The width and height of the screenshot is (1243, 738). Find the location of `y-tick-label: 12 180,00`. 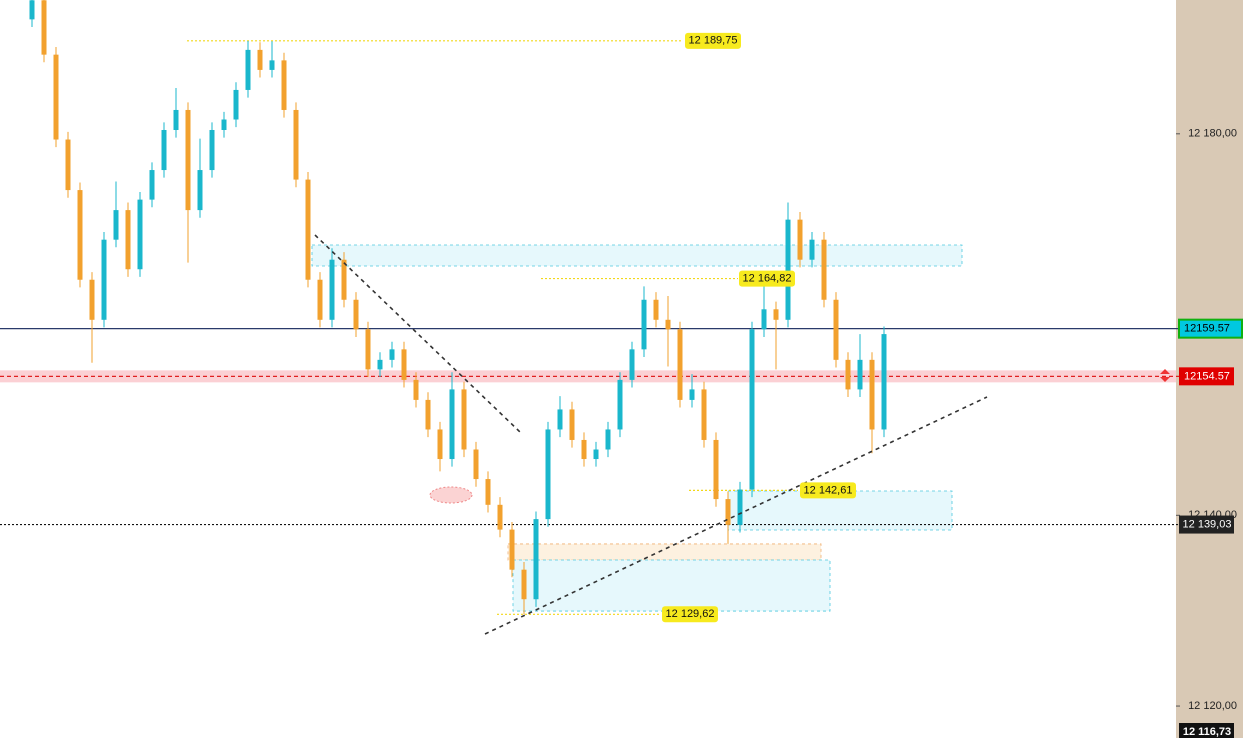

y-tick-label: 12 180,00 is located at coordinates (1212, 134).